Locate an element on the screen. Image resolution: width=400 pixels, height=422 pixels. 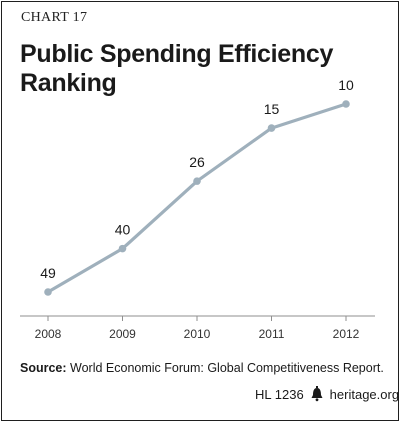
data-label: 40 is located at coordinates (123, 230).